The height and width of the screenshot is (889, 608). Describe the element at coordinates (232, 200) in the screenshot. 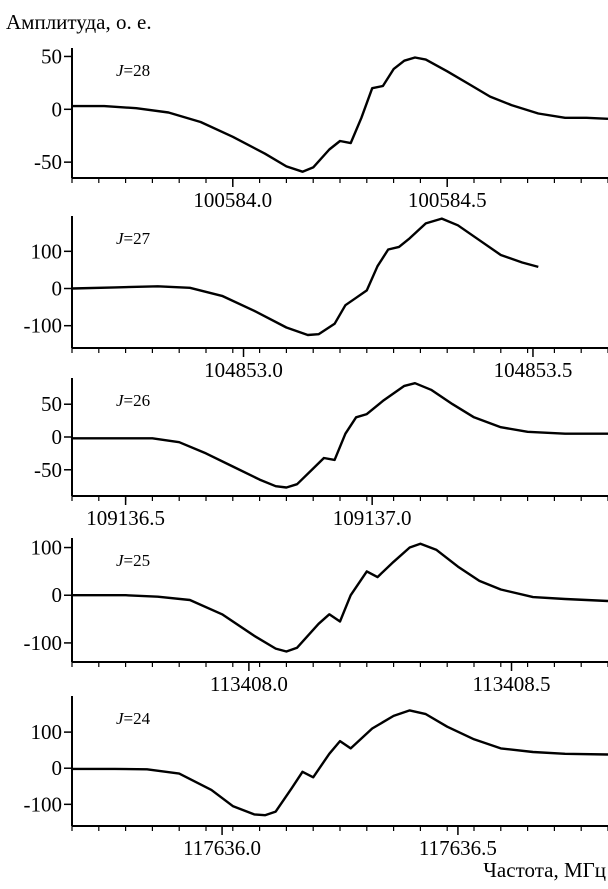

I see `x-tick-label: 100584.0` at that location.